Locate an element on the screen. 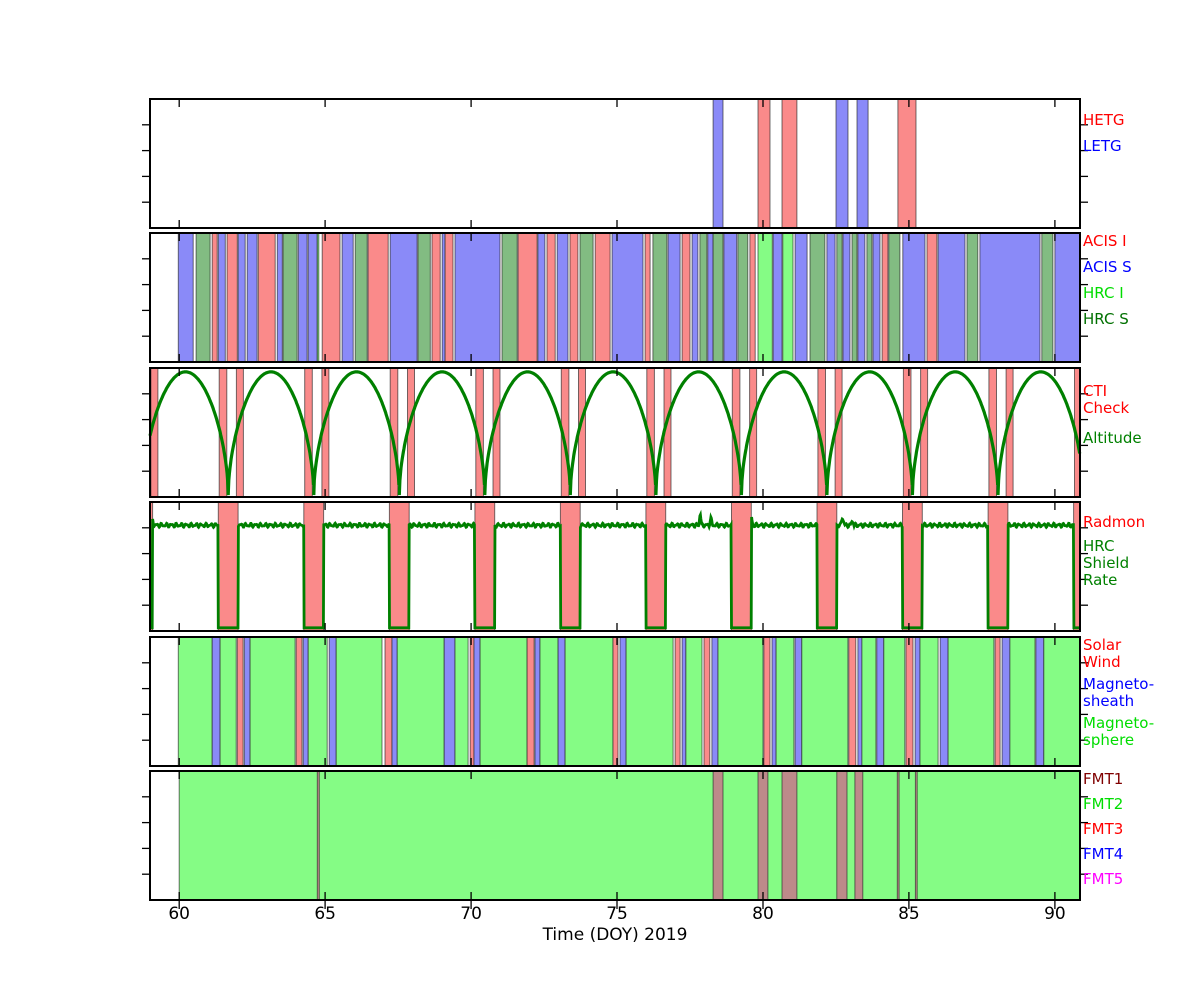 The height and width of the screenshot is (1000, 1200). x-tick-label-65: 65 is located at coordinates (325, 914).